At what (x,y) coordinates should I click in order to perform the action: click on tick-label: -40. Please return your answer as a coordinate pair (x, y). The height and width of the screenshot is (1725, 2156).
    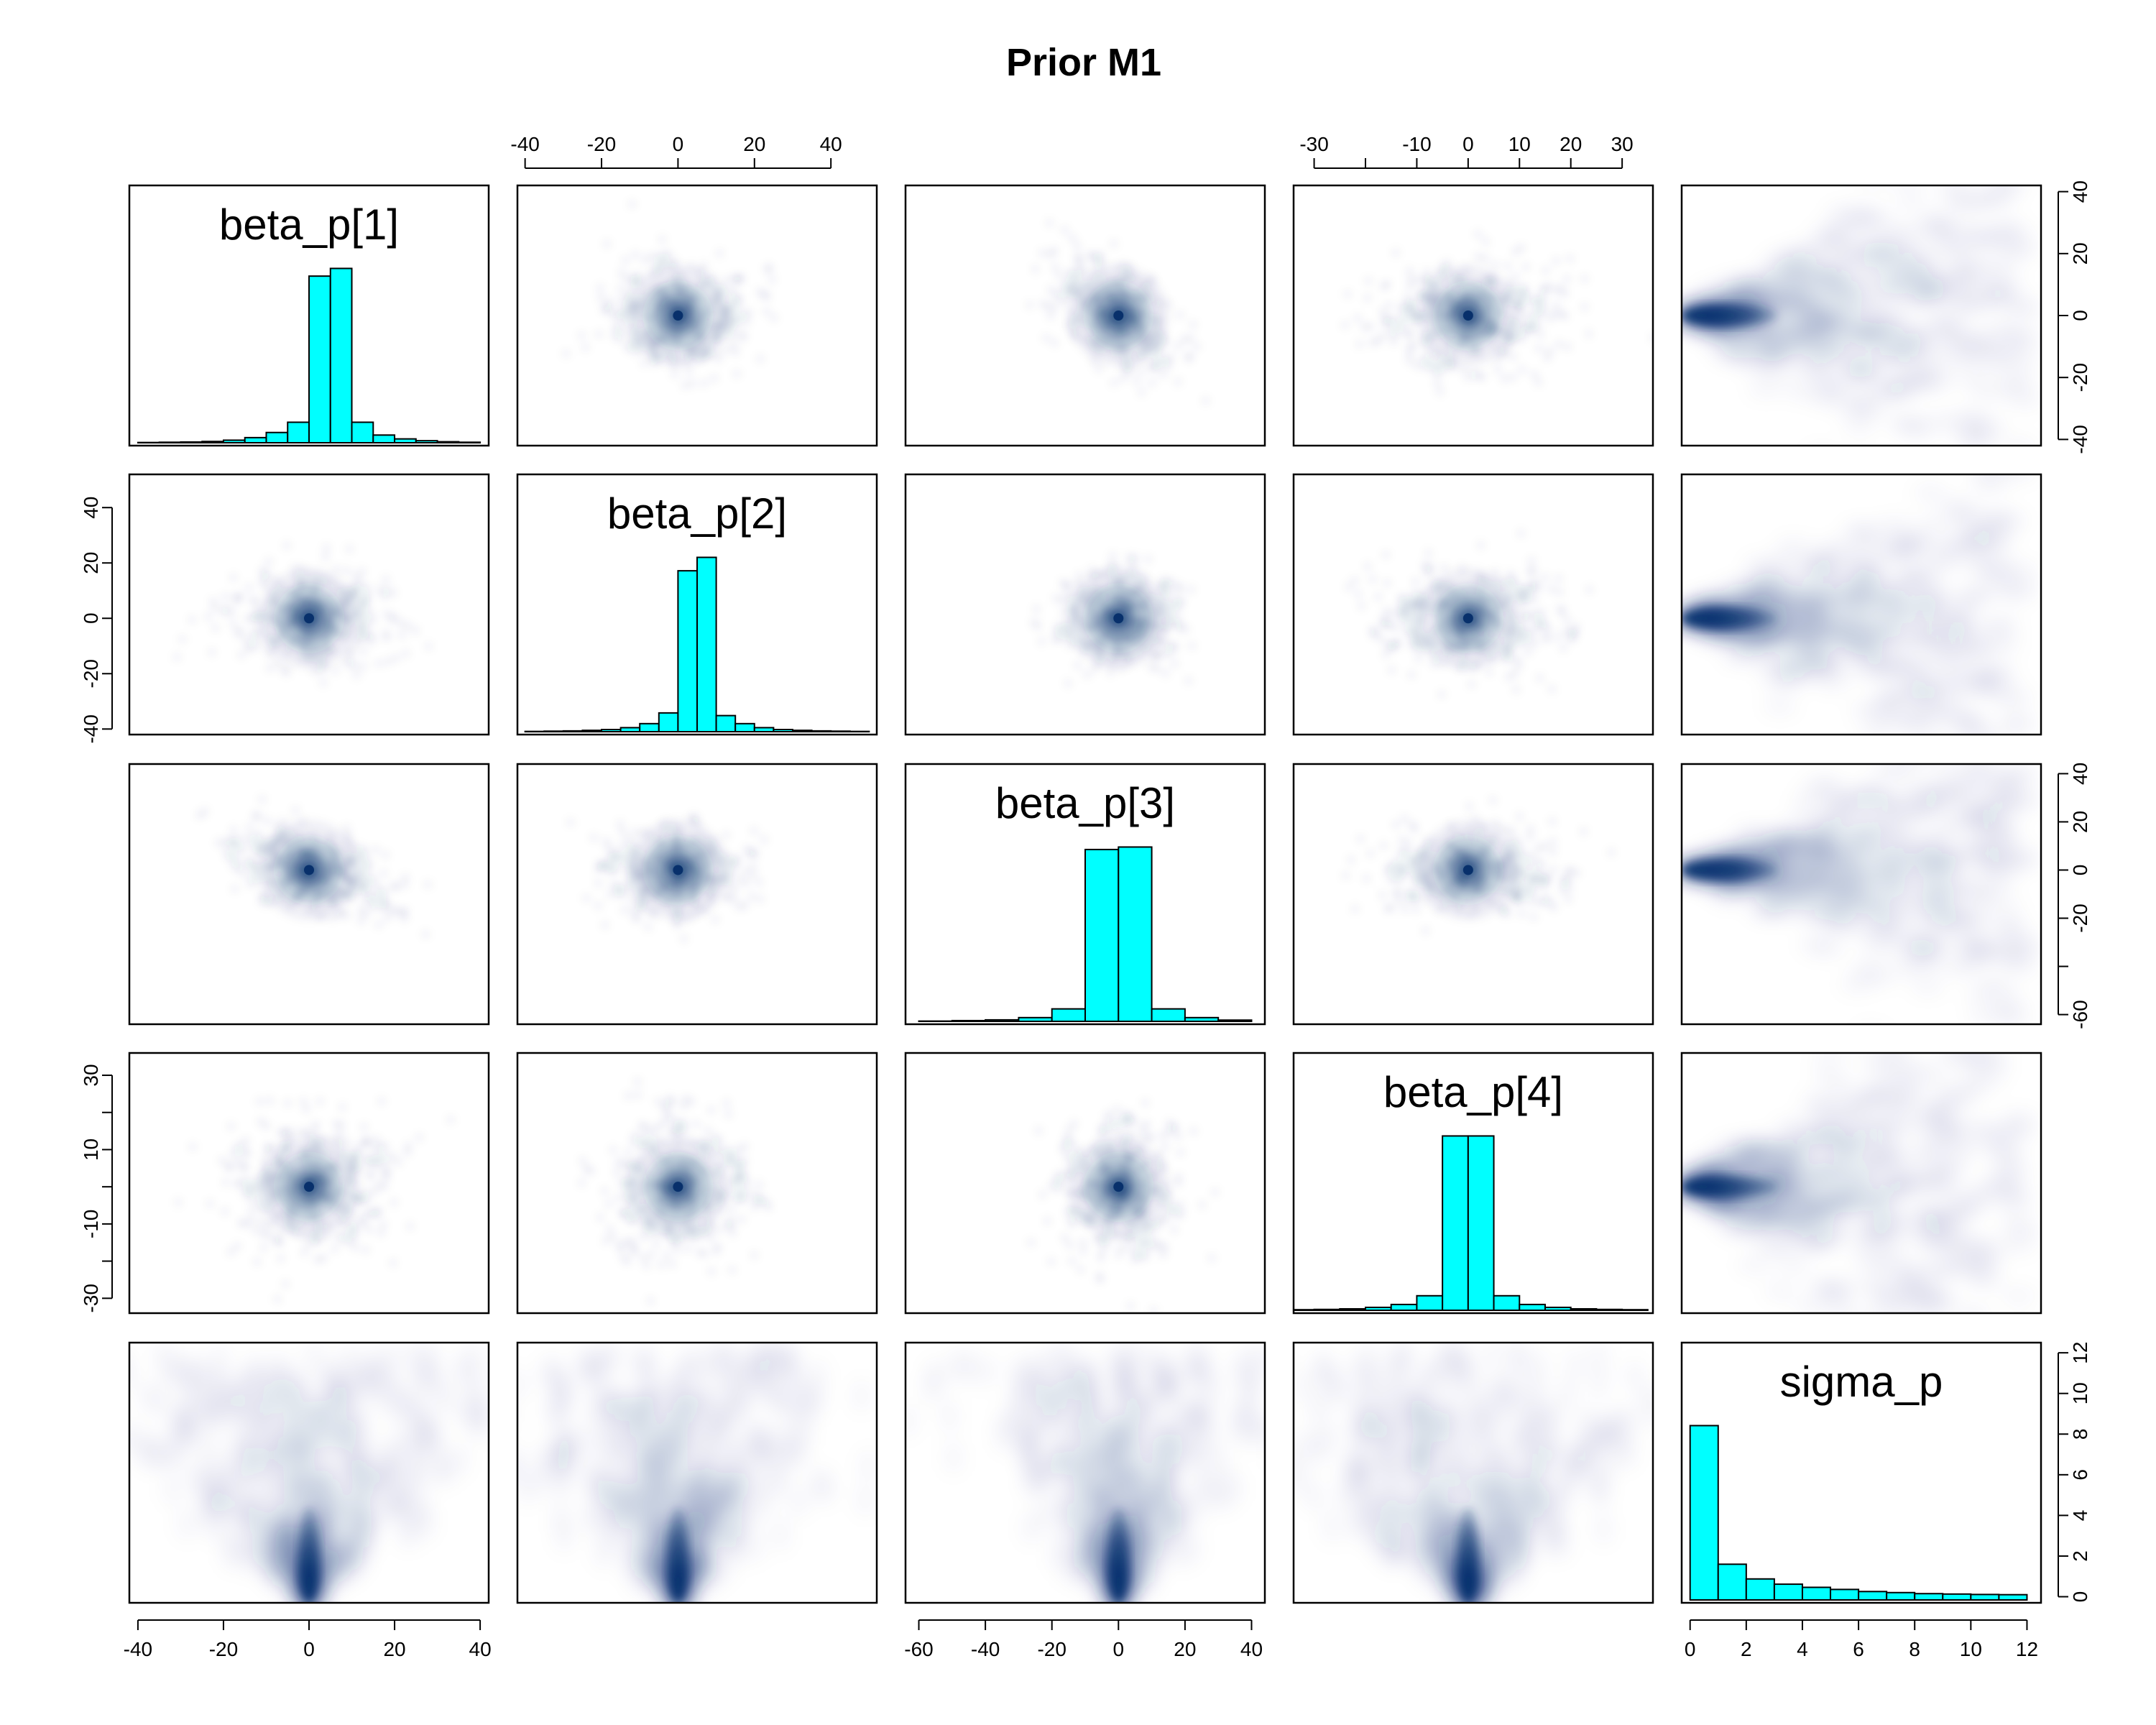
    Looking at the image, I should click on (525, 144).